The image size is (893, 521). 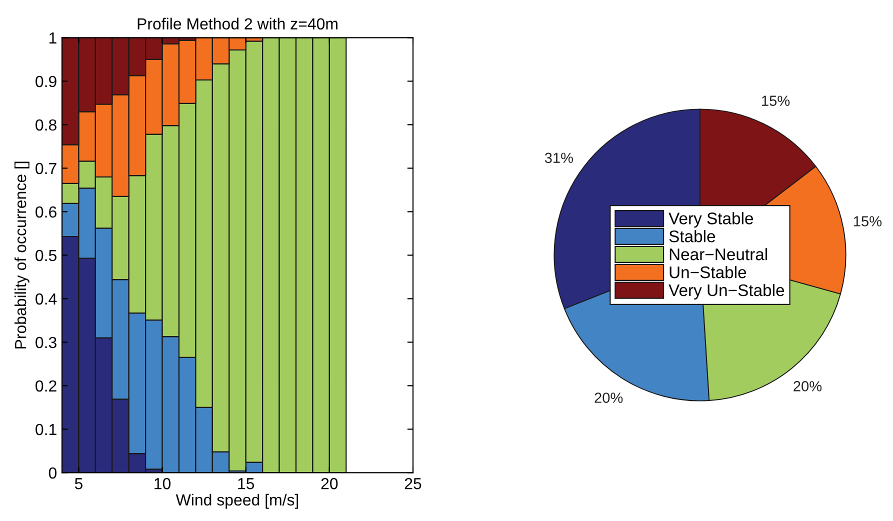 I want to click on y-tick-label: 0.4, so click(x=46, y=299).